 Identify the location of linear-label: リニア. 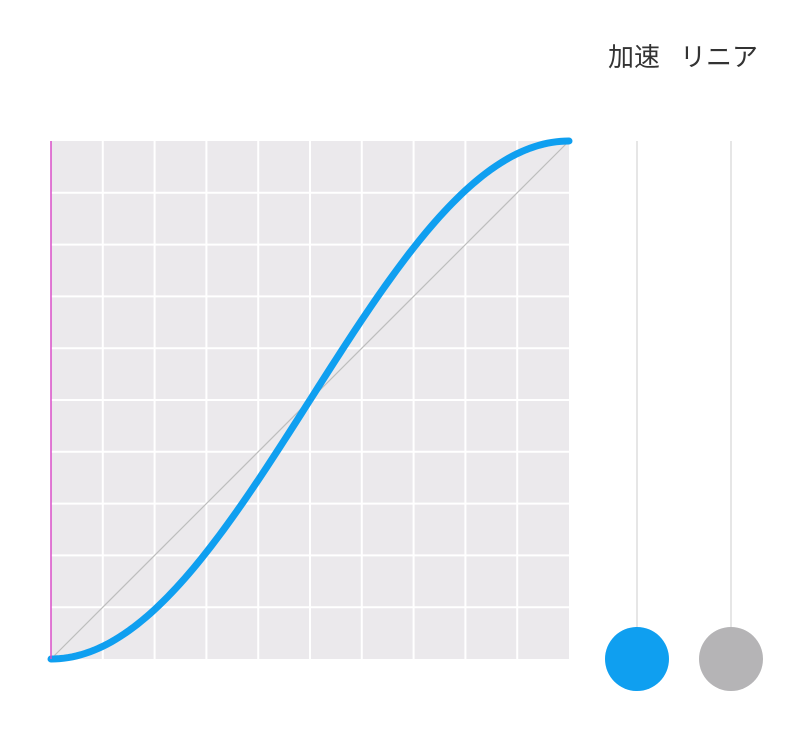
(719, 58).